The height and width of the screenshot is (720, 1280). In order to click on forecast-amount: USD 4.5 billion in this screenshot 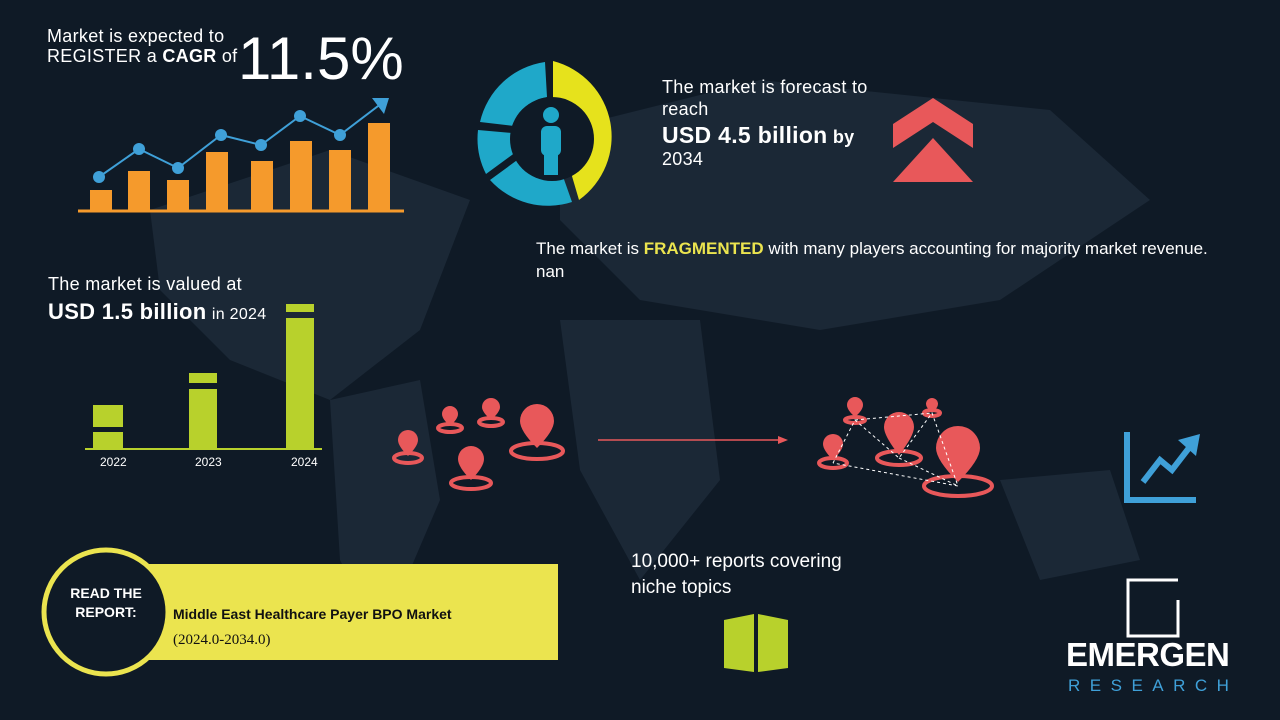, I will do `click(745, 135)`.